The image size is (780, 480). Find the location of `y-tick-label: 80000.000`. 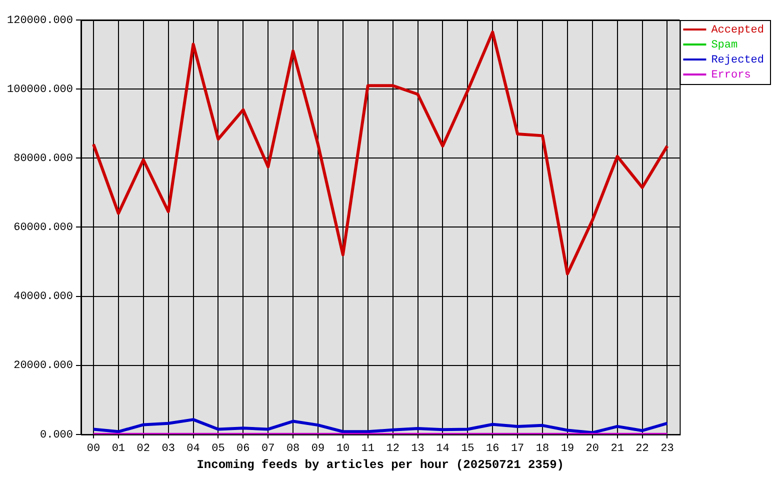

y-tick-label: 80000.000 is located at coordinates (44, 159).